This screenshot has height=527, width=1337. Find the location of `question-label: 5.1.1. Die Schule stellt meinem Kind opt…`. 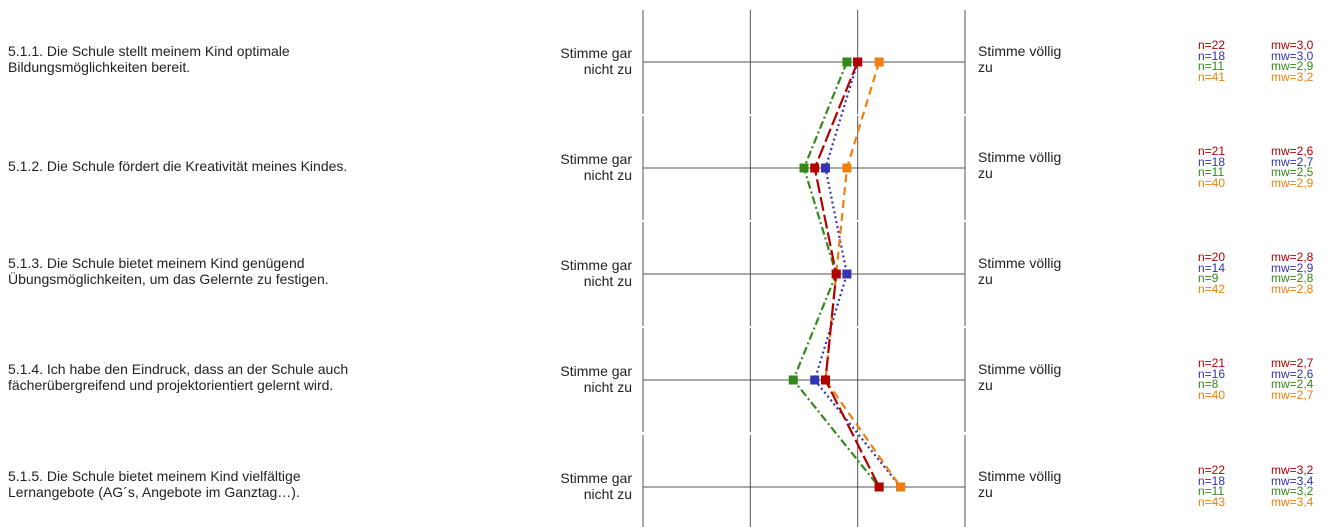

question-label: 5.1.1. Die Schule stellt meinem Kind opt… is located at coordinates (149, 51).